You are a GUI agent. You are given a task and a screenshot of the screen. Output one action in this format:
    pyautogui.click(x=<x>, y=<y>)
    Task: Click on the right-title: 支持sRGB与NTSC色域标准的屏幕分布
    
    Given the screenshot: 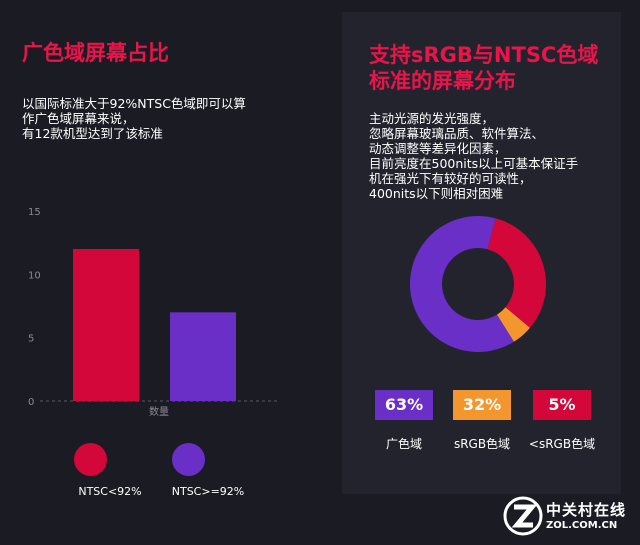 What is the action you would take?
    pyautogui.click(x=484, y=68)
    